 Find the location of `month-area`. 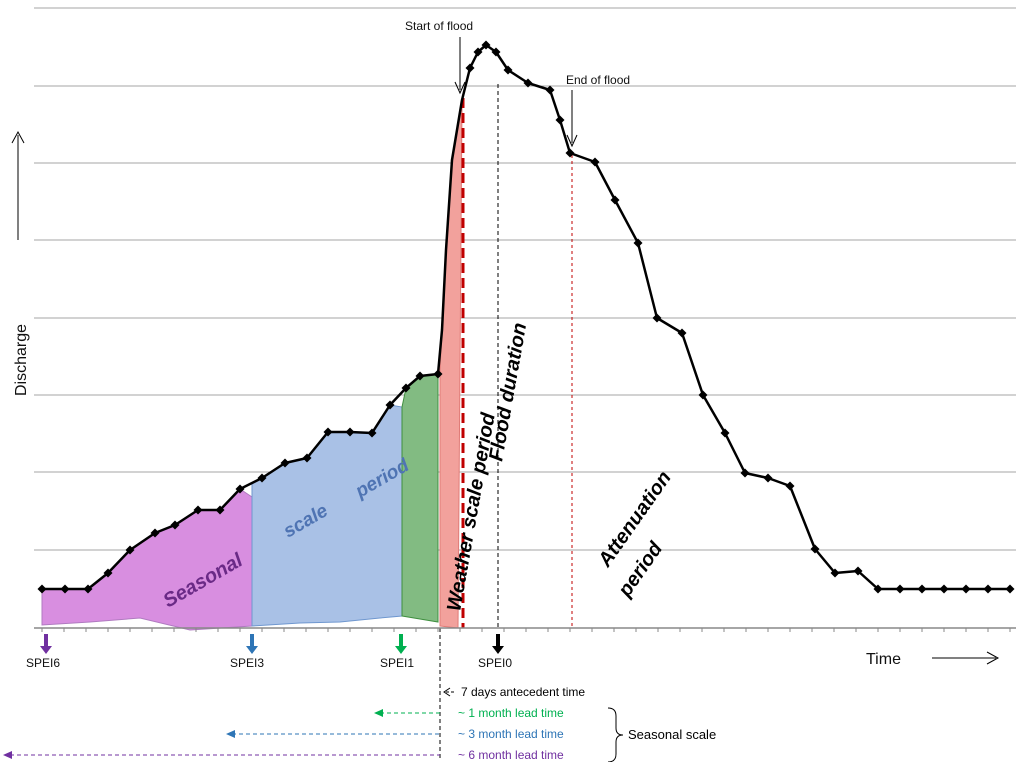

month-area is located at coordinates (420, 498).